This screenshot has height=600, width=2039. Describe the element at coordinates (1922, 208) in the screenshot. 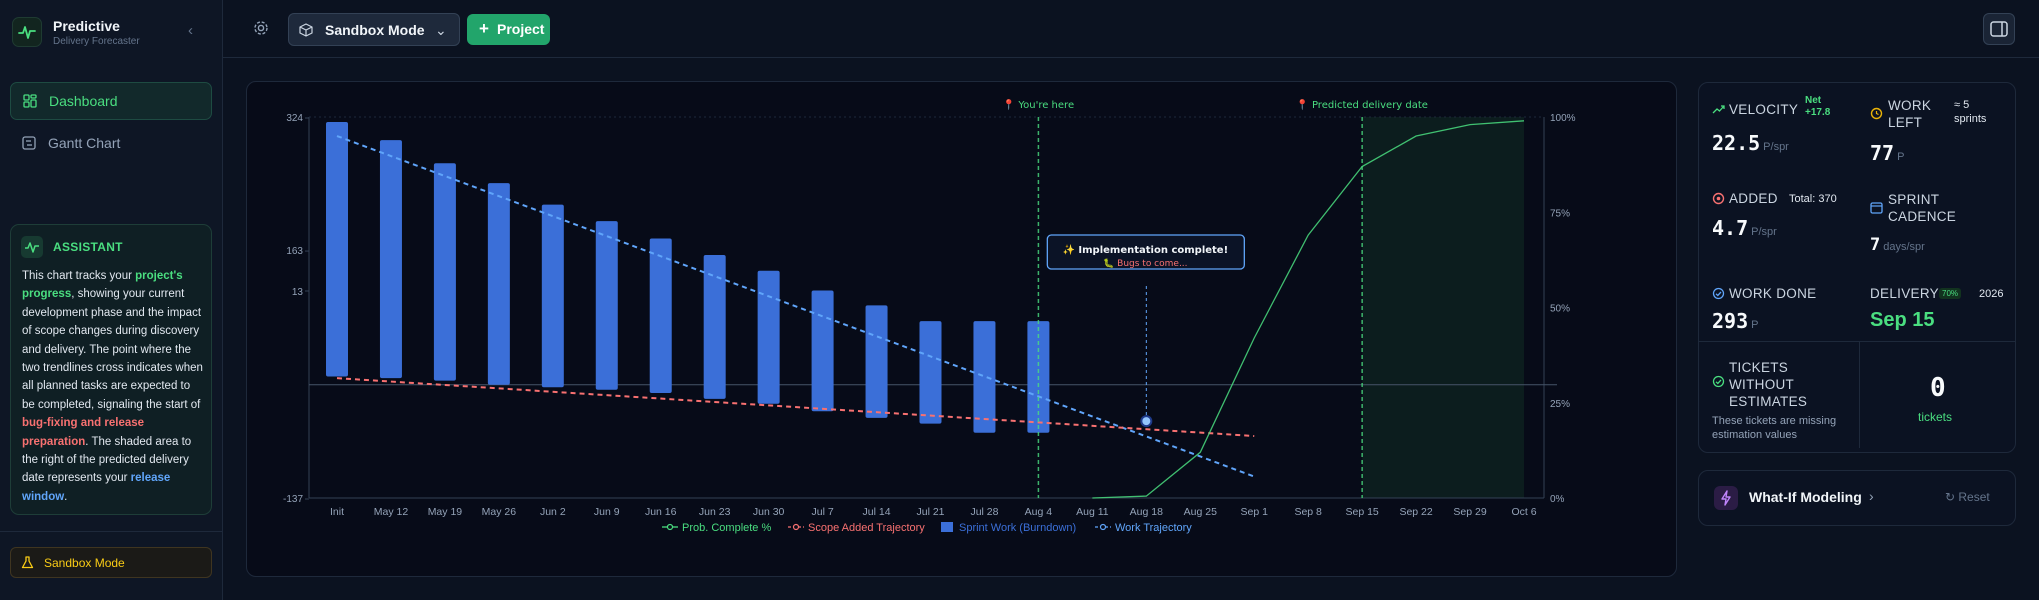

I see `sprint-cadence-label: SPRINT CADENCE` at that location.